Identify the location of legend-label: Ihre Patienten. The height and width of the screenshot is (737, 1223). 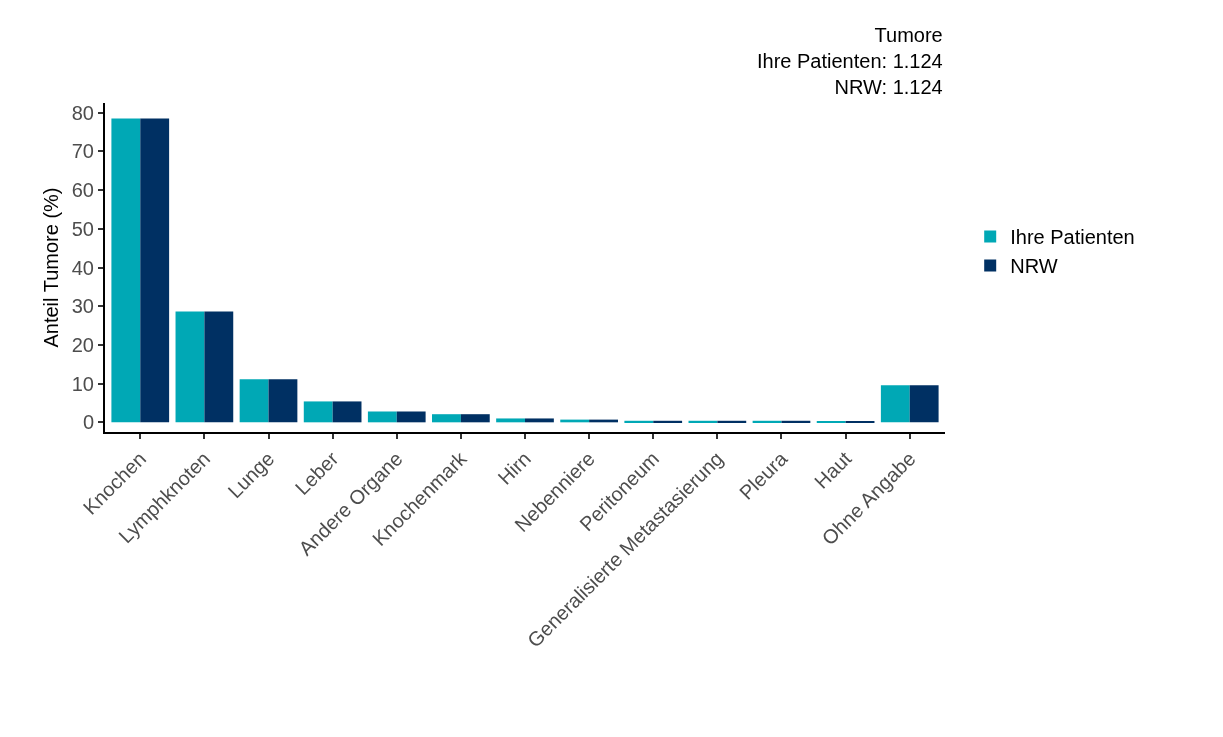
(1072, 237).